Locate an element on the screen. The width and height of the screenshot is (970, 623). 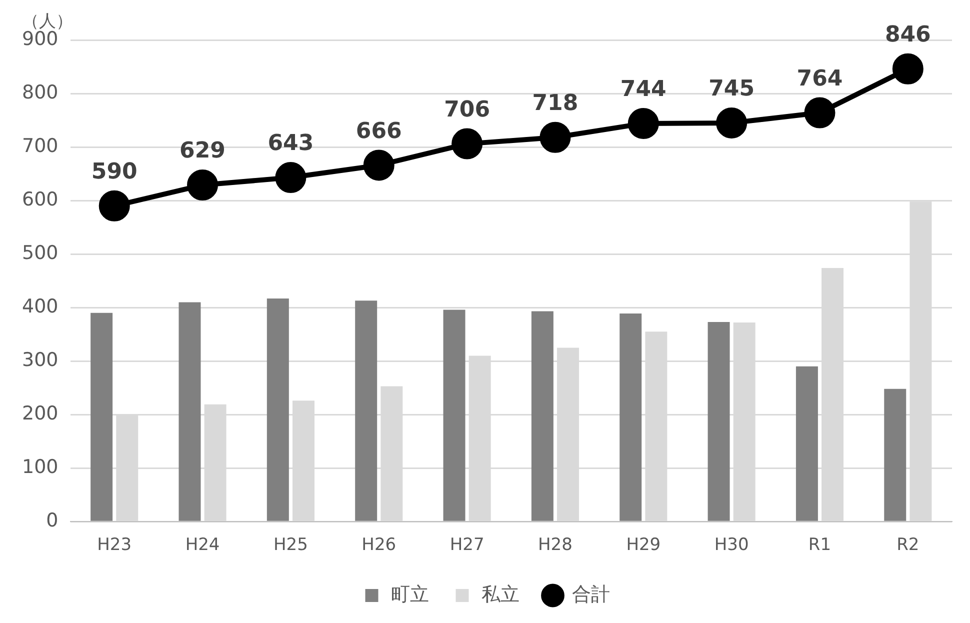
y-tick-label: 100 is located at coordinates (40, 467).